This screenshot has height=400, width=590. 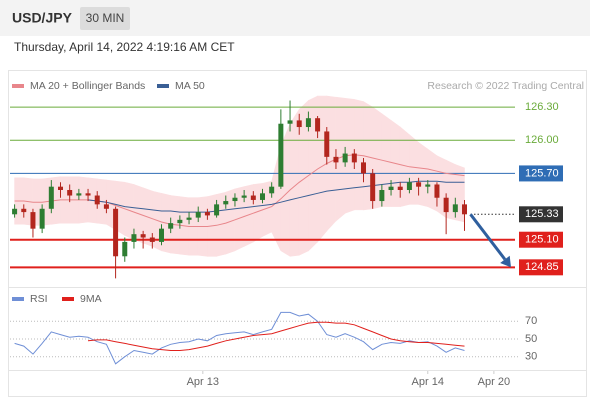 I want to click on timestamp: Thursday, April 14, 2022 4:19:16 AM CET, so click(x=124, y=47).